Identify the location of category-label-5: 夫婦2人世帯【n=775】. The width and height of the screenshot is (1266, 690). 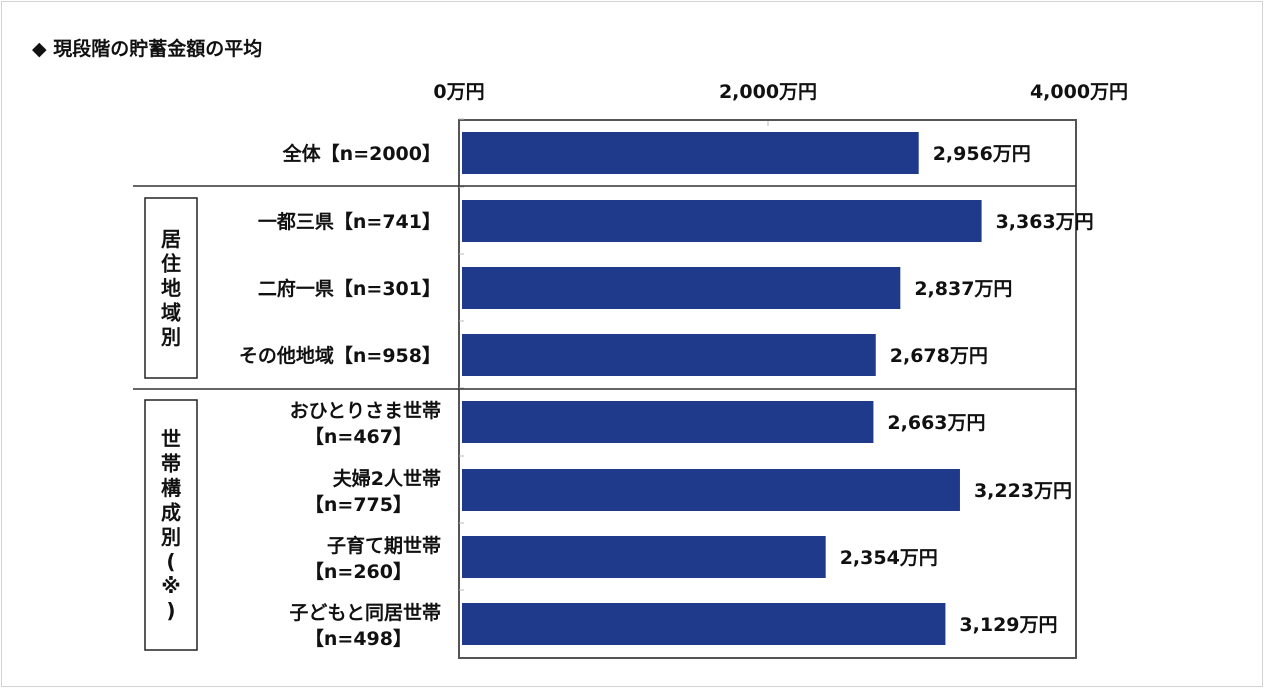
(373, 491).